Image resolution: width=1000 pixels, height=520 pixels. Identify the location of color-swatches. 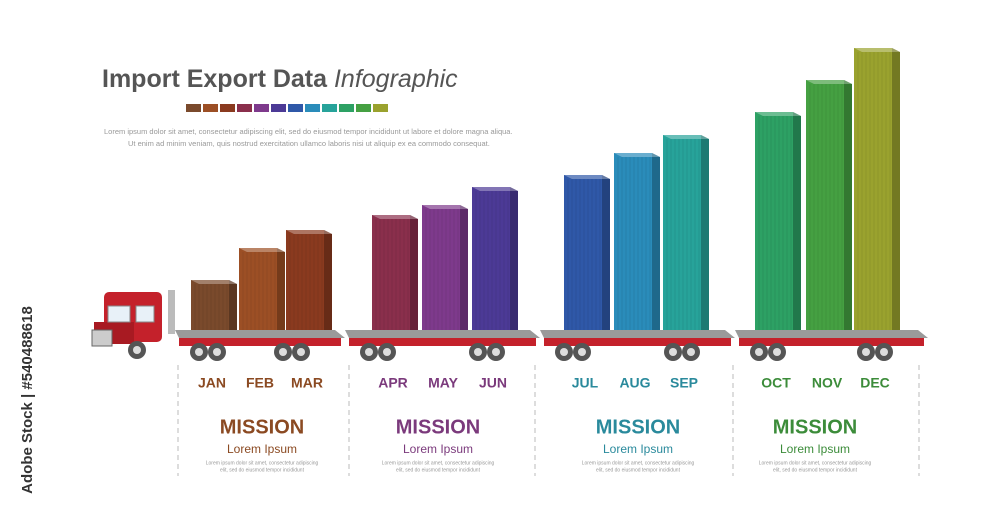
(287, 108).